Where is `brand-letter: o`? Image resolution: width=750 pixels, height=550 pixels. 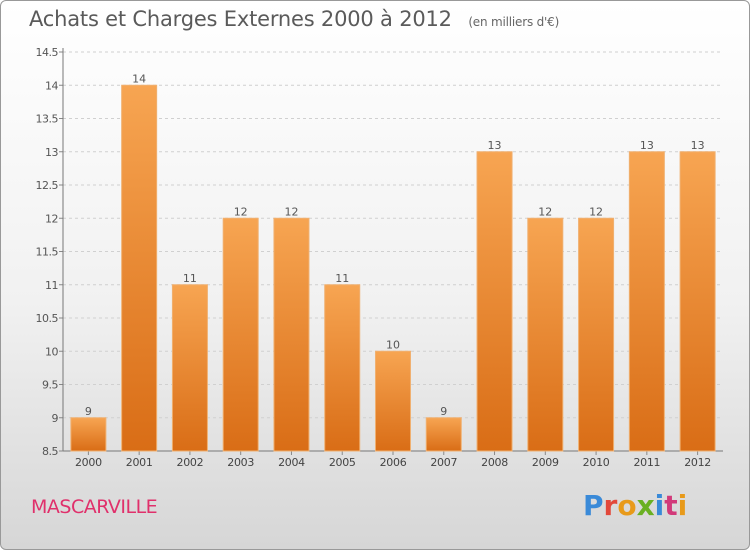 brand-letter: o is located at coordinates (627, 505).